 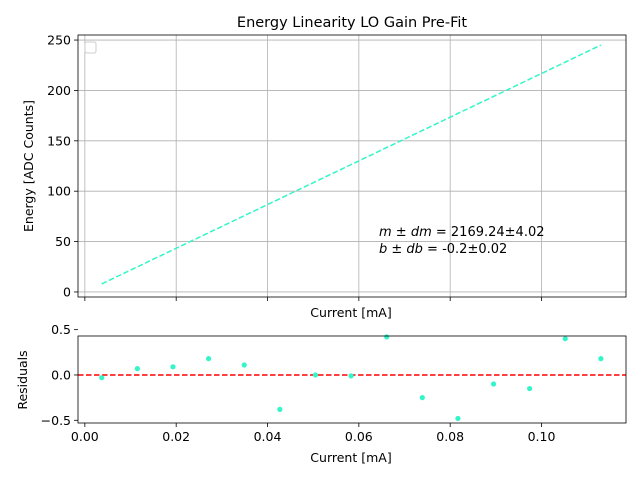 What do you see at coordinates (59, 90) in the screenshot?
I see `top-y-tick-label: 200` at bounding box center [59, 90].